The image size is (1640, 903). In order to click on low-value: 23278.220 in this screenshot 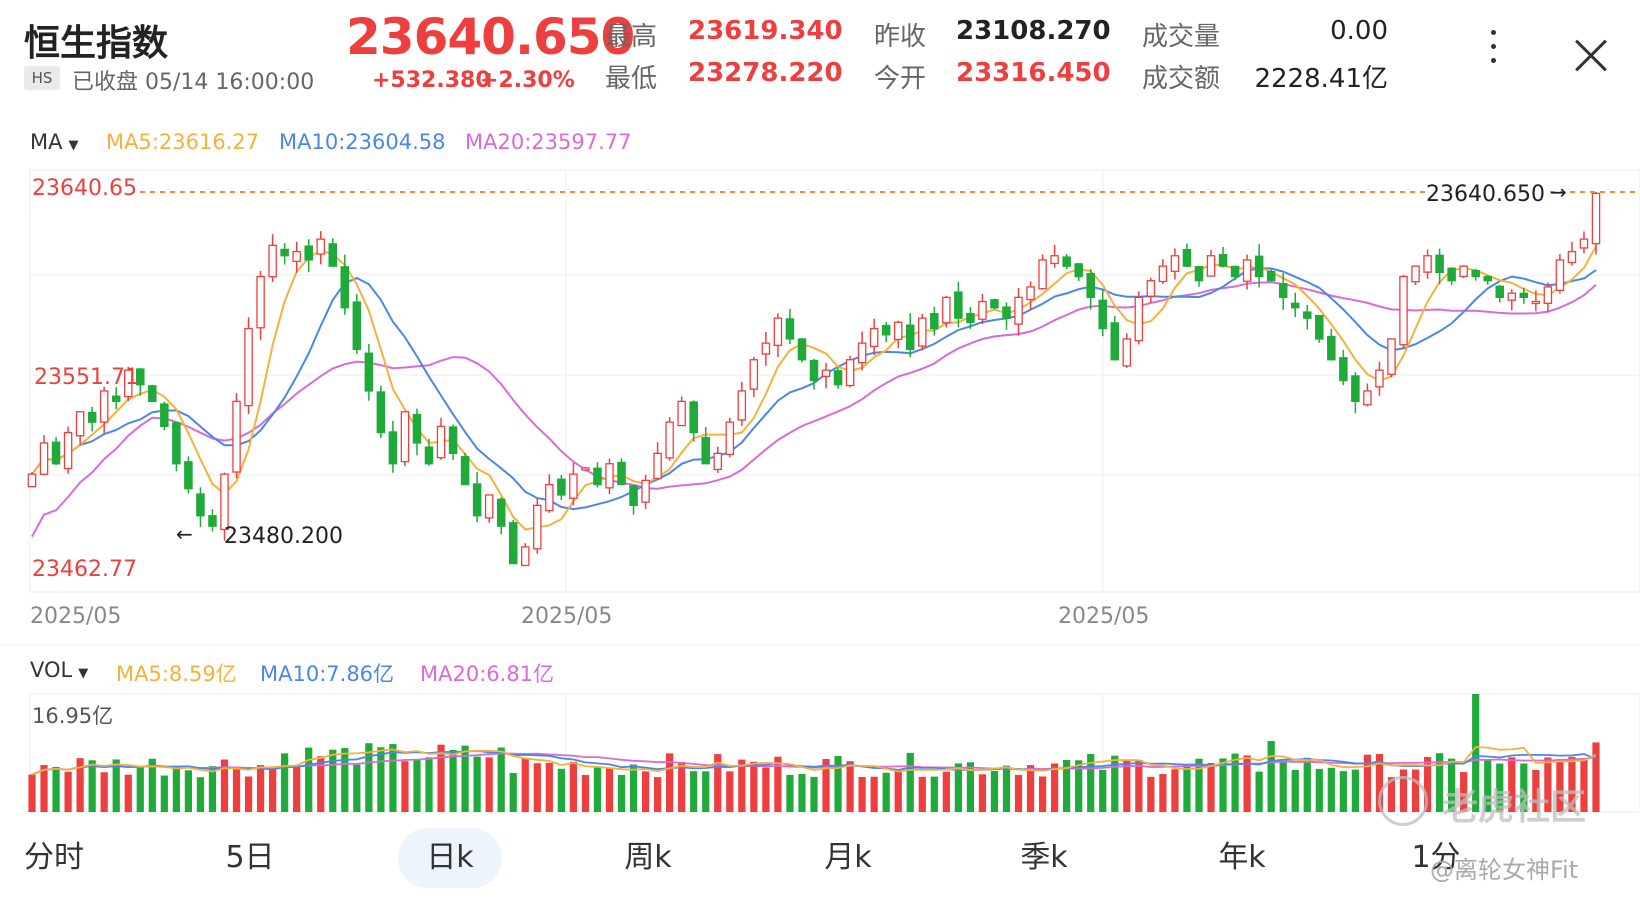, I will do `click(765, 73)`.